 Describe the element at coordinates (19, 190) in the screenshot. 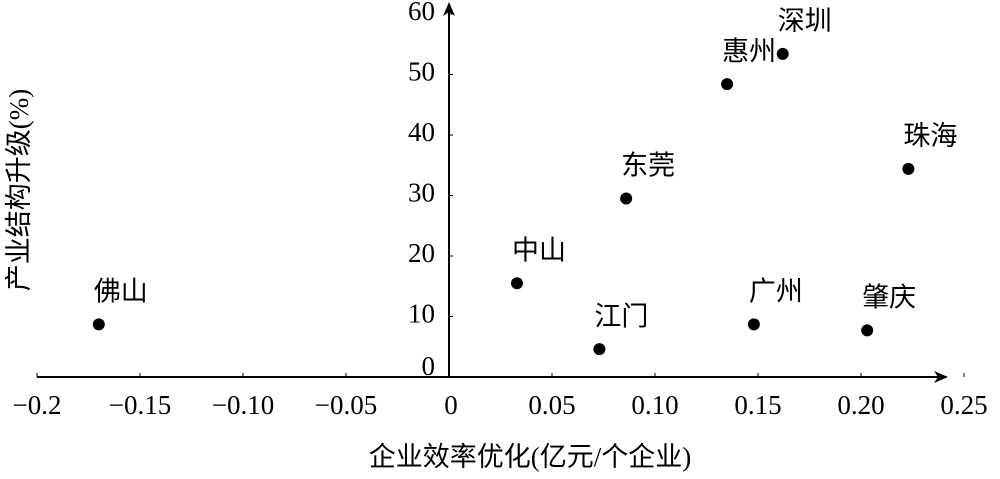

I see `y-axis-label: 产业结构升级(%)` at that location.